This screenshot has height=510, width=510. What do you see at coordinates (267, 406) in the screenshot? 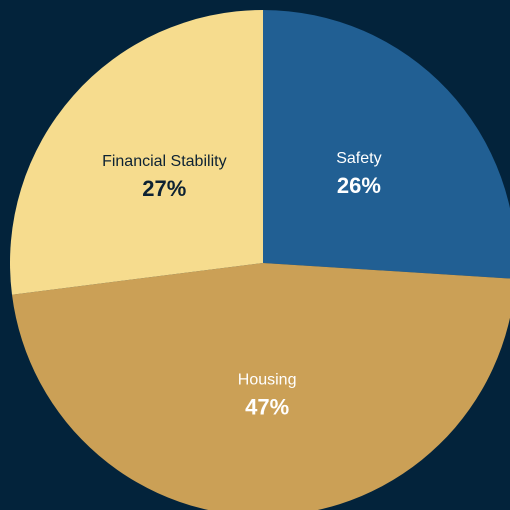
I see `slice-value: 47%` at bounding box center [267, 406].